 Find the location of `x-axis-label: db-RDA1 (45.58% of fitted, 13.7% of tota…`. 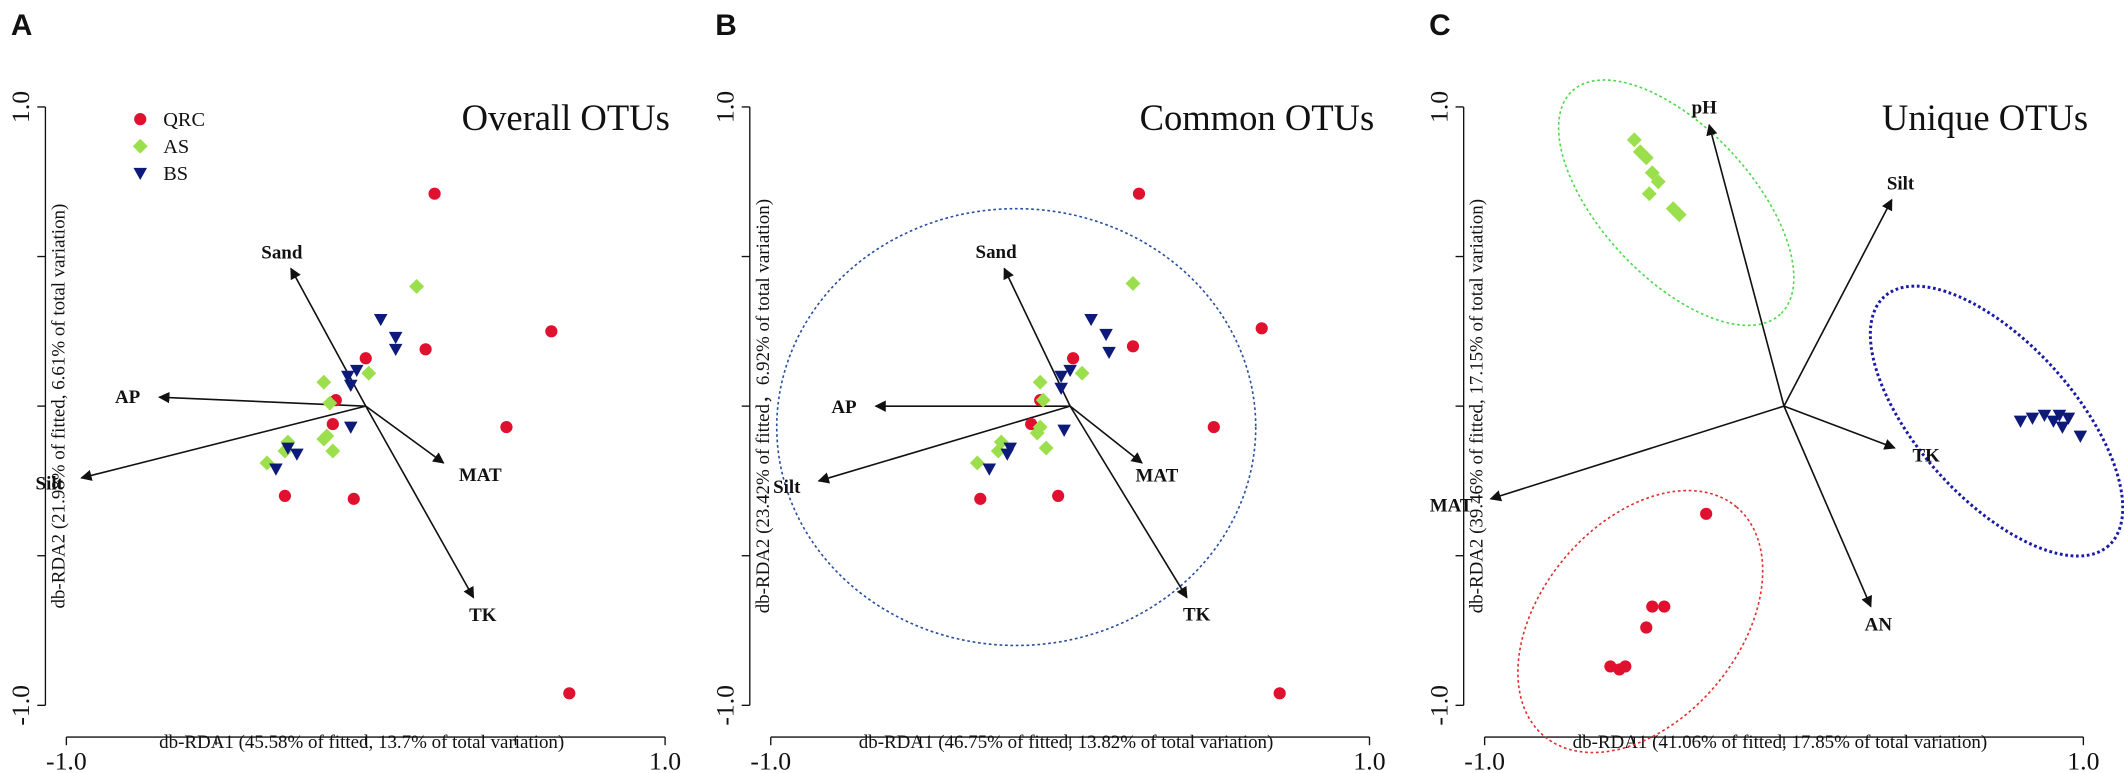

x-axis-label: db-RDA1 (45.58% of fitted, 13.7% of tota… is located at coordinates (361, 742).